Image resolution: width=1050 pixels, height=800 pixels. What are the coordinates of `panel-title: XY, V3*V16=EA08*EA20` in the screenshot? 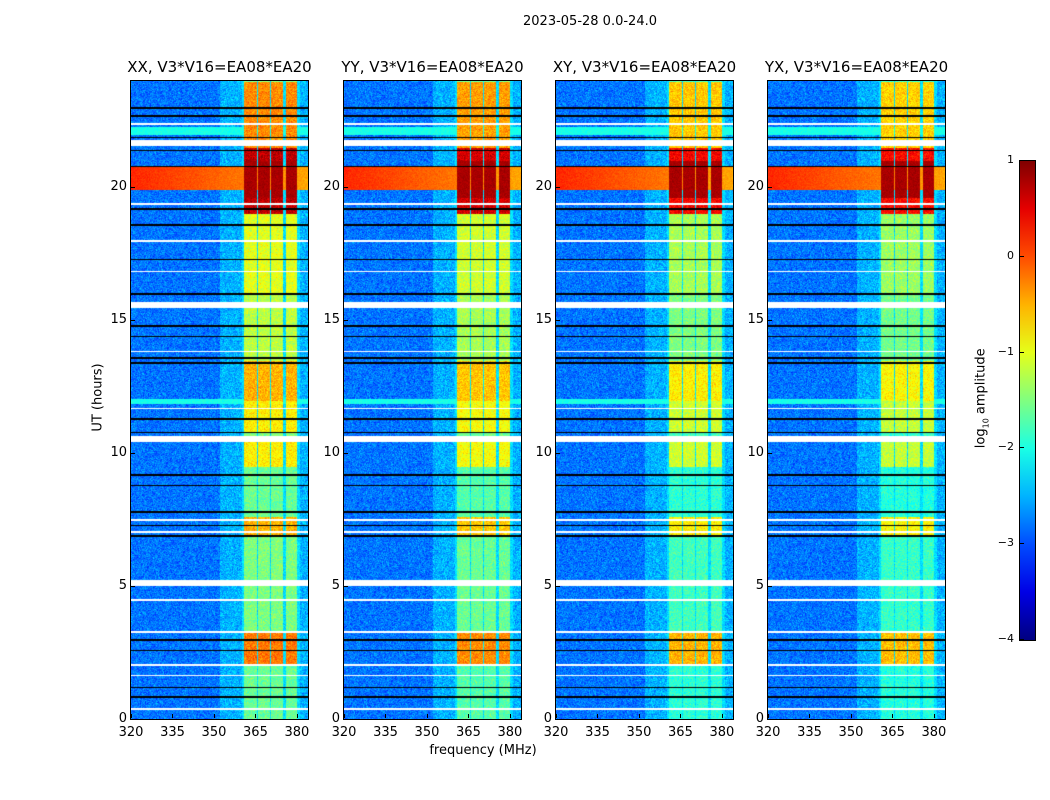 It's located at (644, 67).